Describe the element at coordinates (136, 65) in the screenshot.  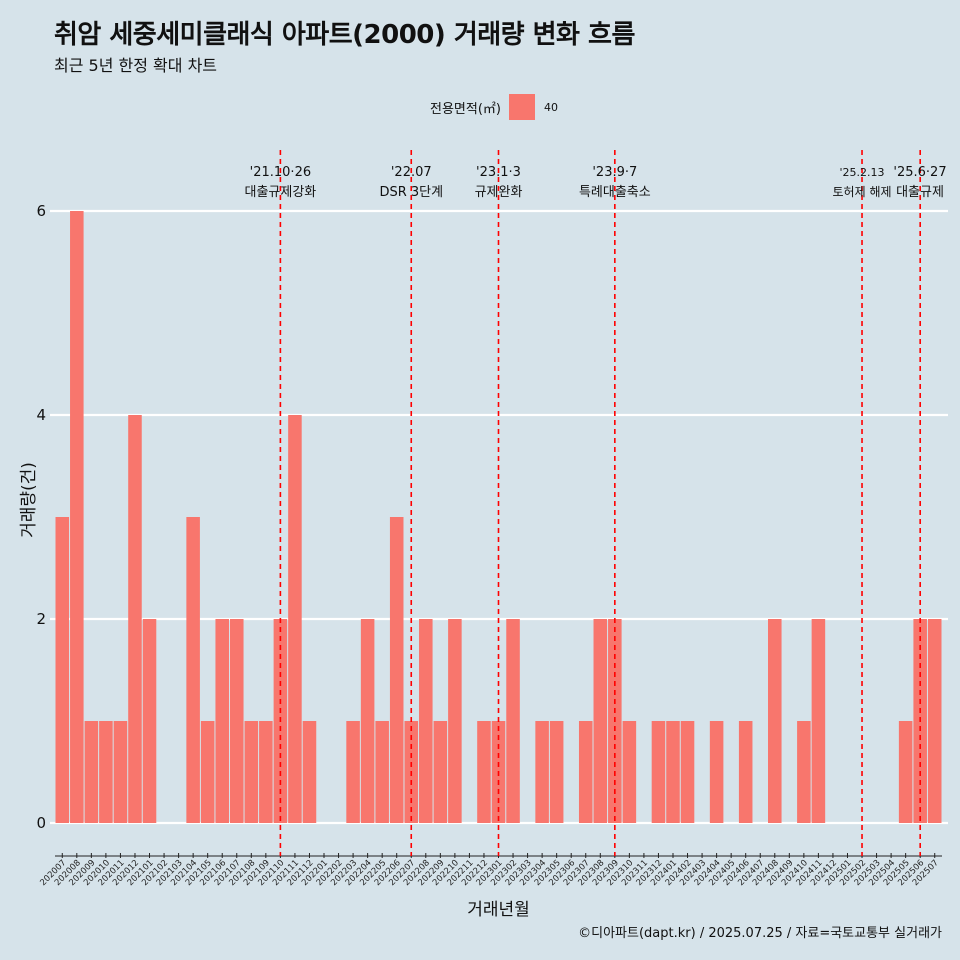
I see `chart-subtitle: 최근 5년 한정 확대 차트` at that location.